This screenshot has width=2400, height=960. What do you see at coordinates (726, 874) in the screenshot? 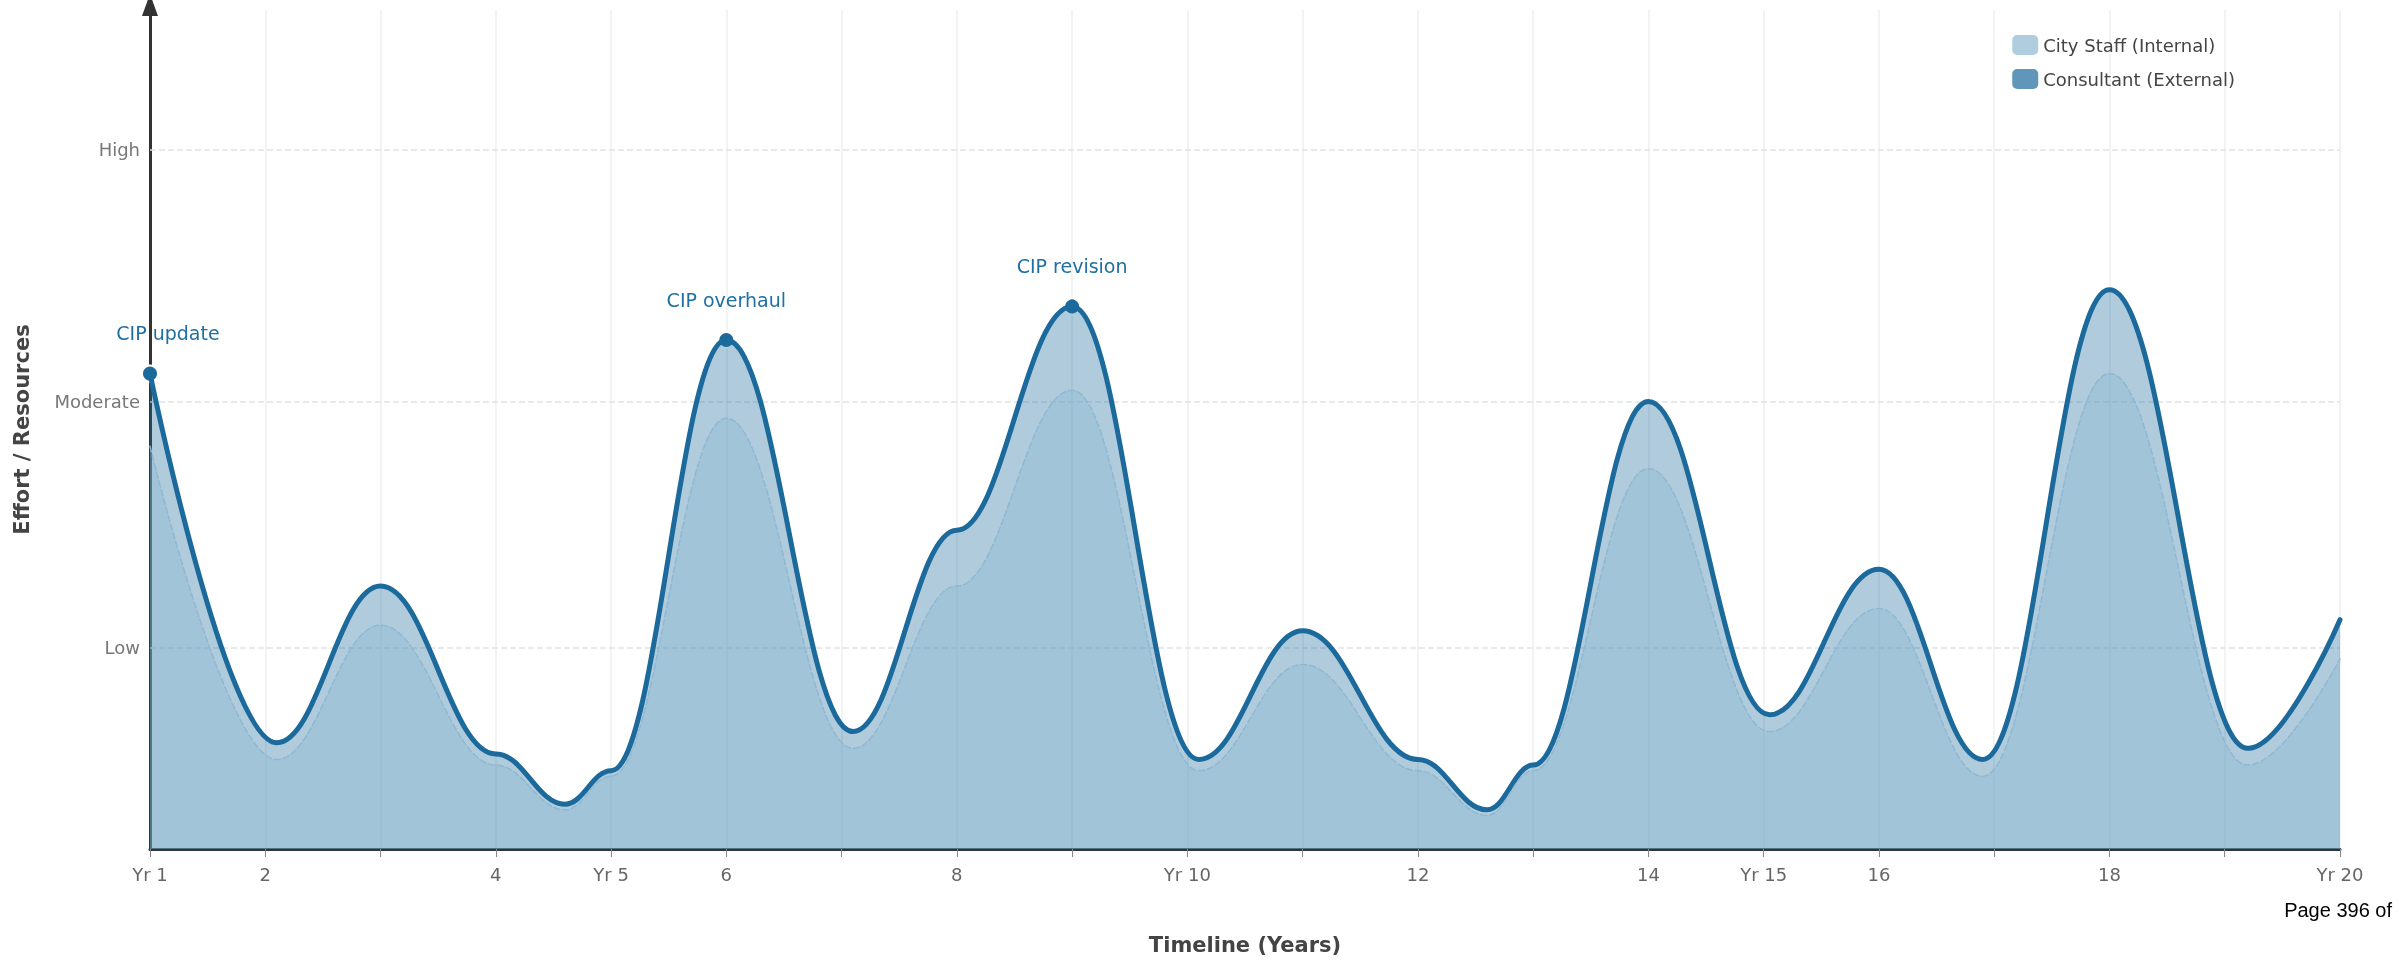
I see `x-tick-label: 6` at bounding box center [726, 874].